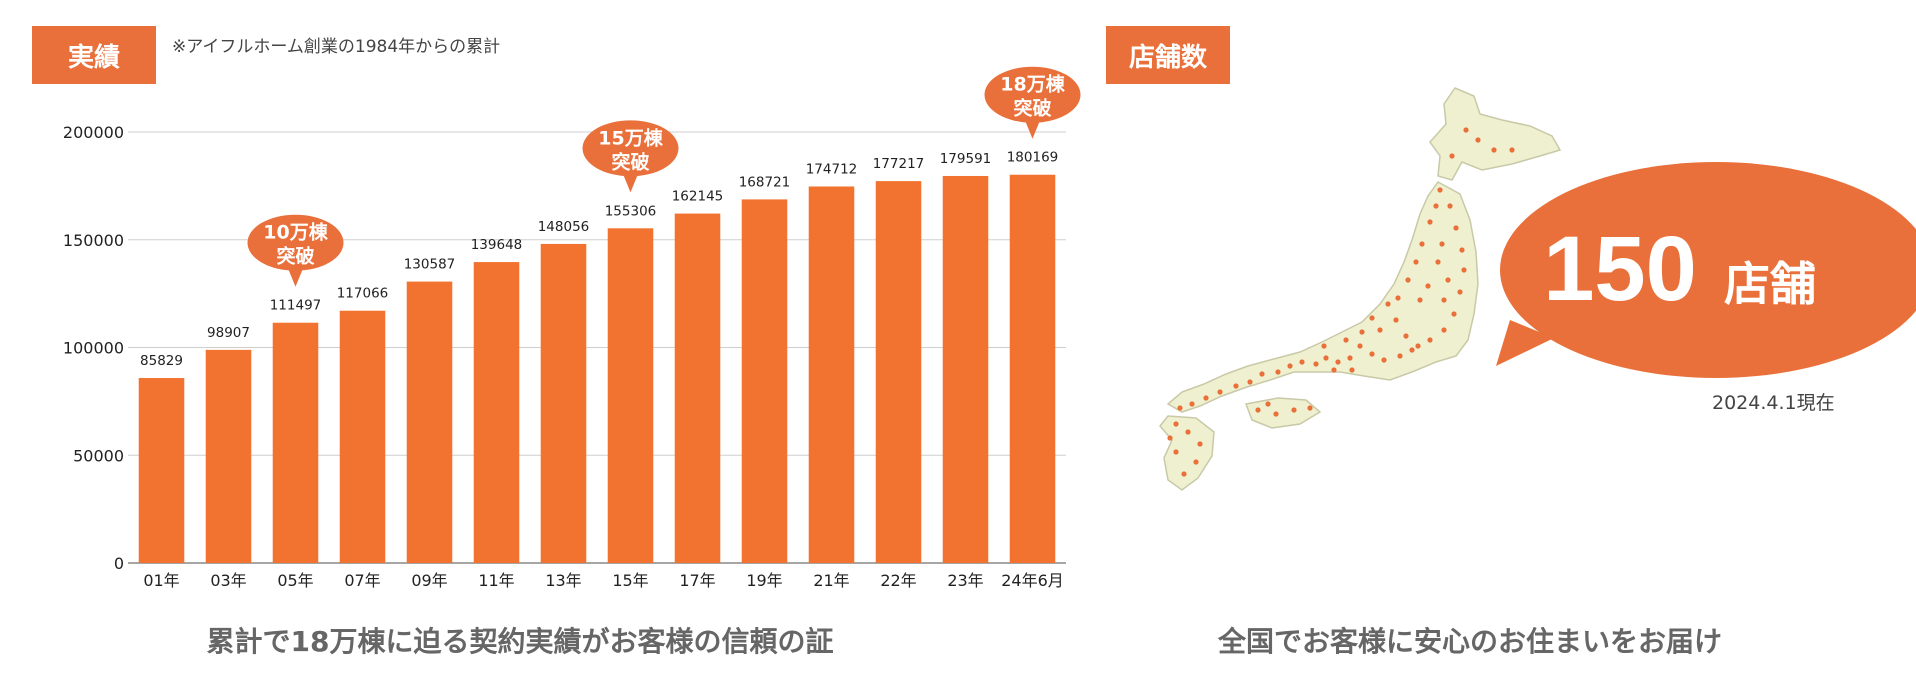  What do you see at coordinates (93, 240) in the screenshot?
I see `y-tick-label: 150000` at bounding box center [93, 240].